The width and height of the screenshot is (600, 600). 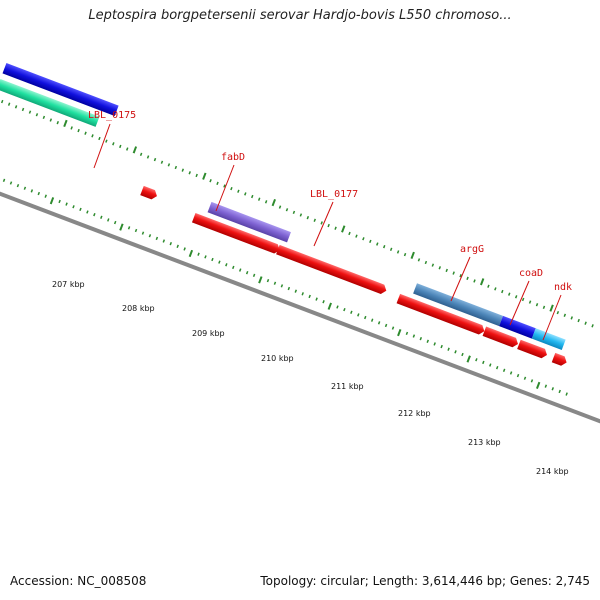 I want to click on gene-coad, so click(x=517, y=327).